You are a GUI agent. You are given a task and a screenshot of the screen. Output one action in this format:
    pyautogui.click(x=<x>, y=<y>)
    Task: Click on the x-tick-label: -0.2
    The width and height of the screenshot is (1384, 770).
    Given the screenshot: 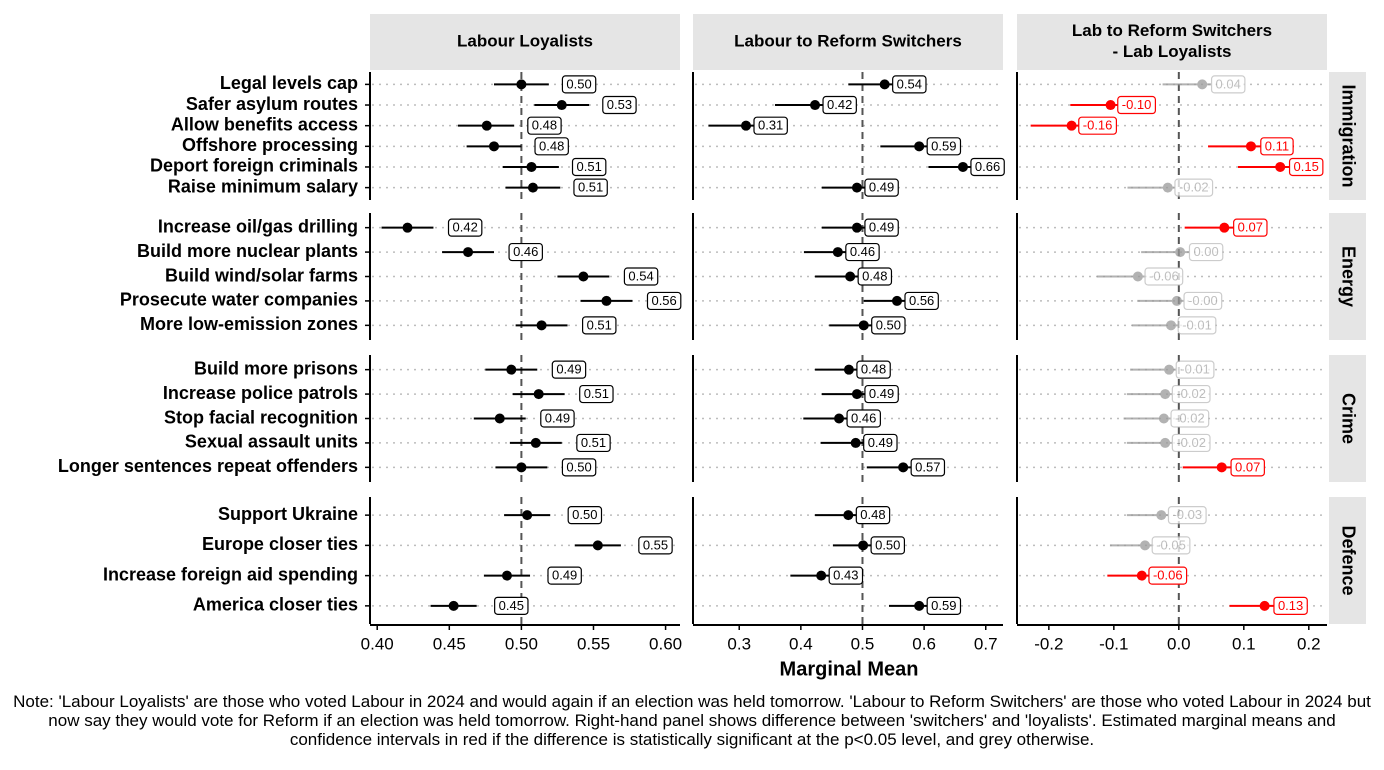 What is the action you would take?
    pyautogui.click(x=1048, y=643)
    